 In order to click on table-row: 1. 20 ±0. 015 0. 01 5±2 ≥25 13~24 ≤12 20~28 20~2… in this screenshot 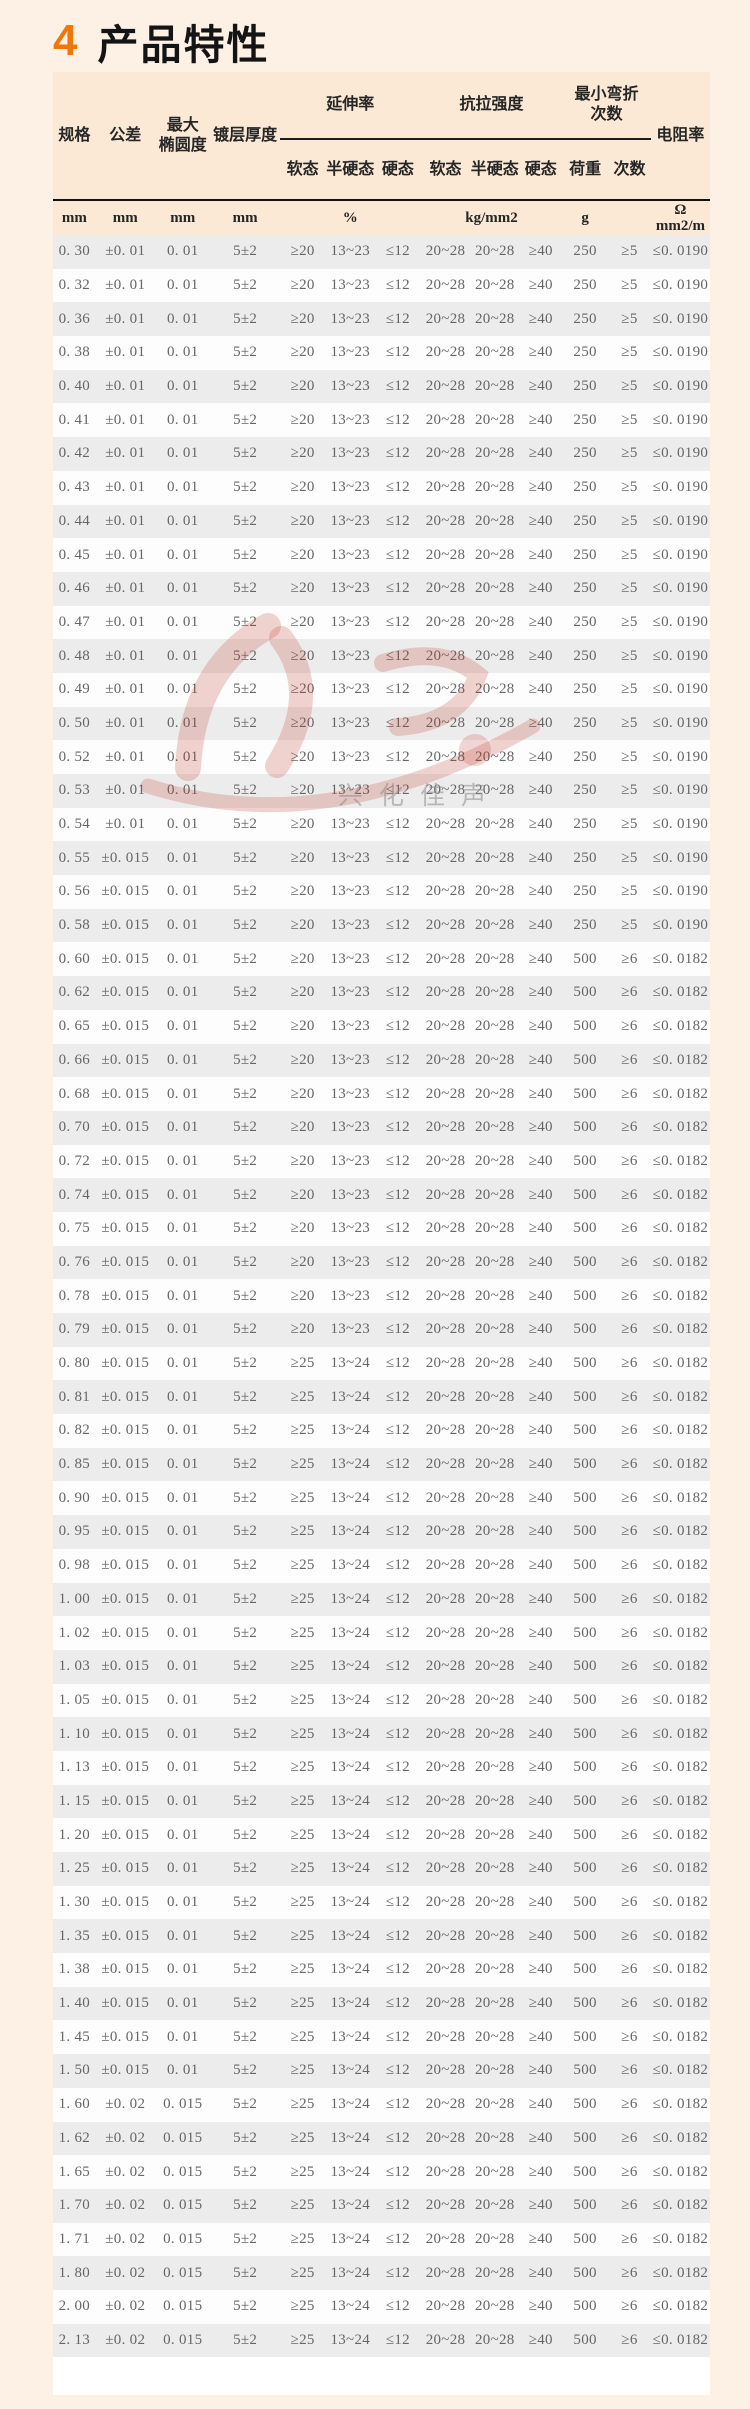, I will do `click(381, 1835)`.